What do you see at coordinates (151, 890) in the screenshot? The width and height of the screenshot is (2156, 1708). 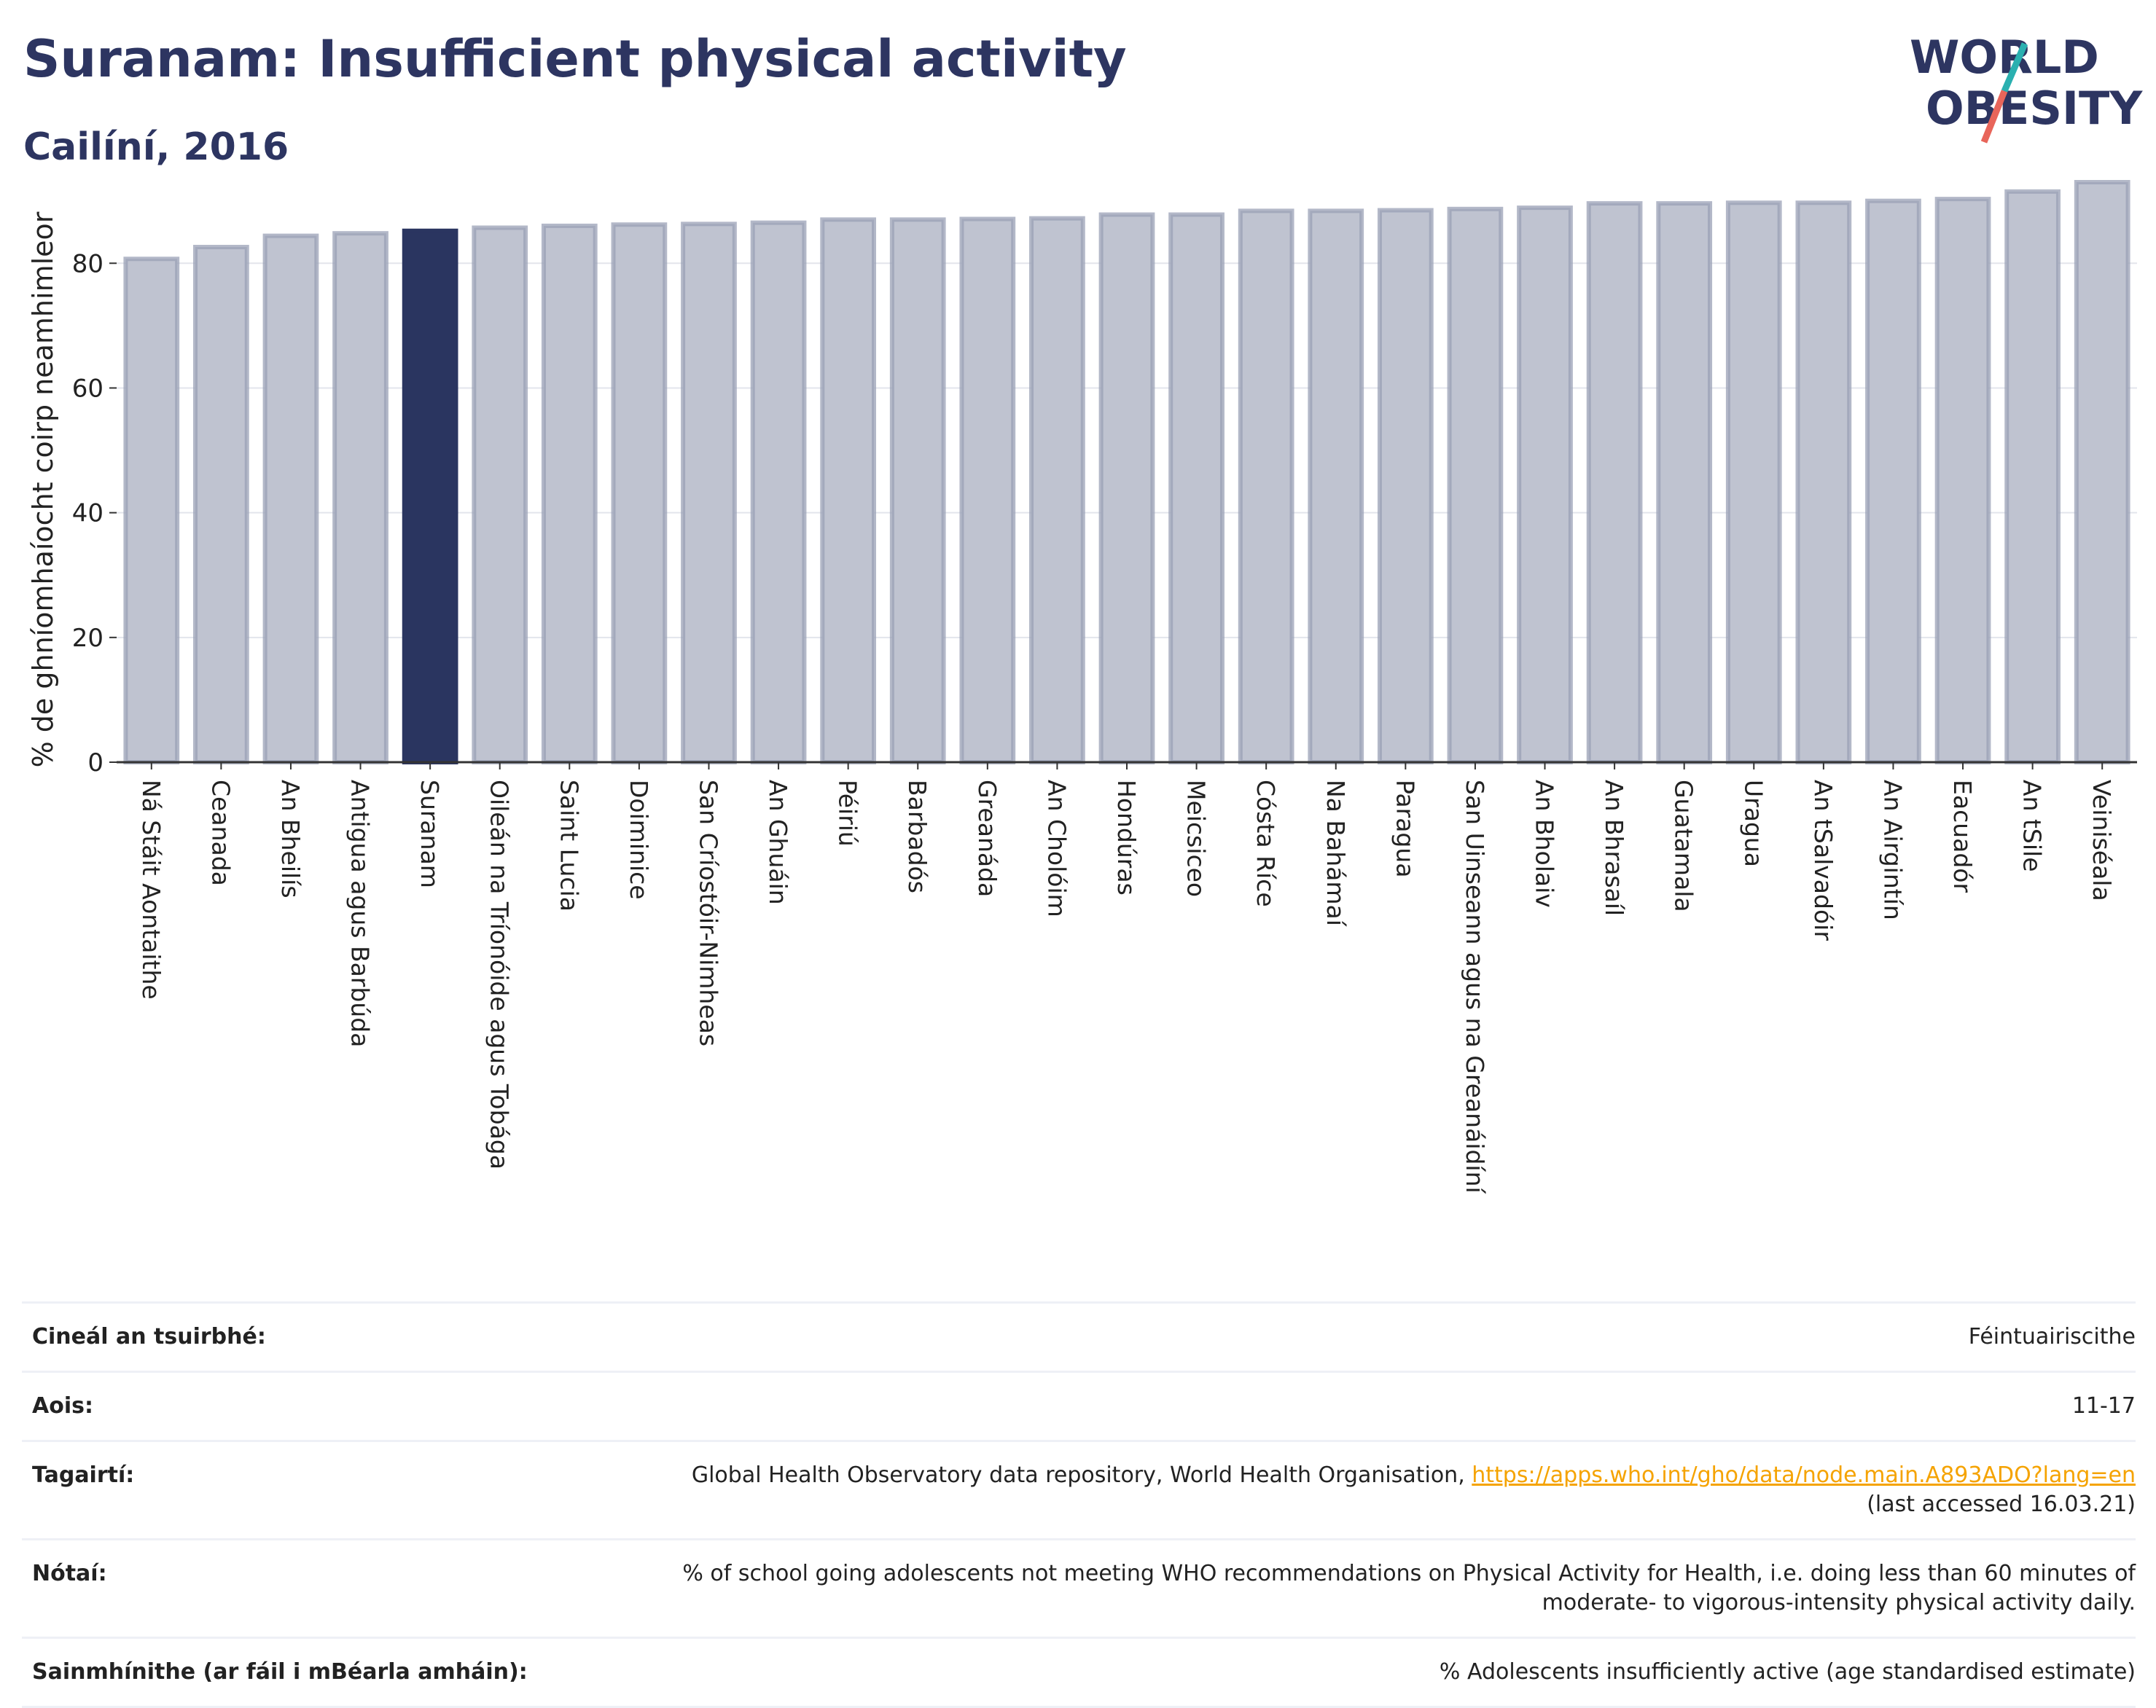 I see `x-tick-label: Ná Stáit Aontaithe` at bounding box center [151, 890].